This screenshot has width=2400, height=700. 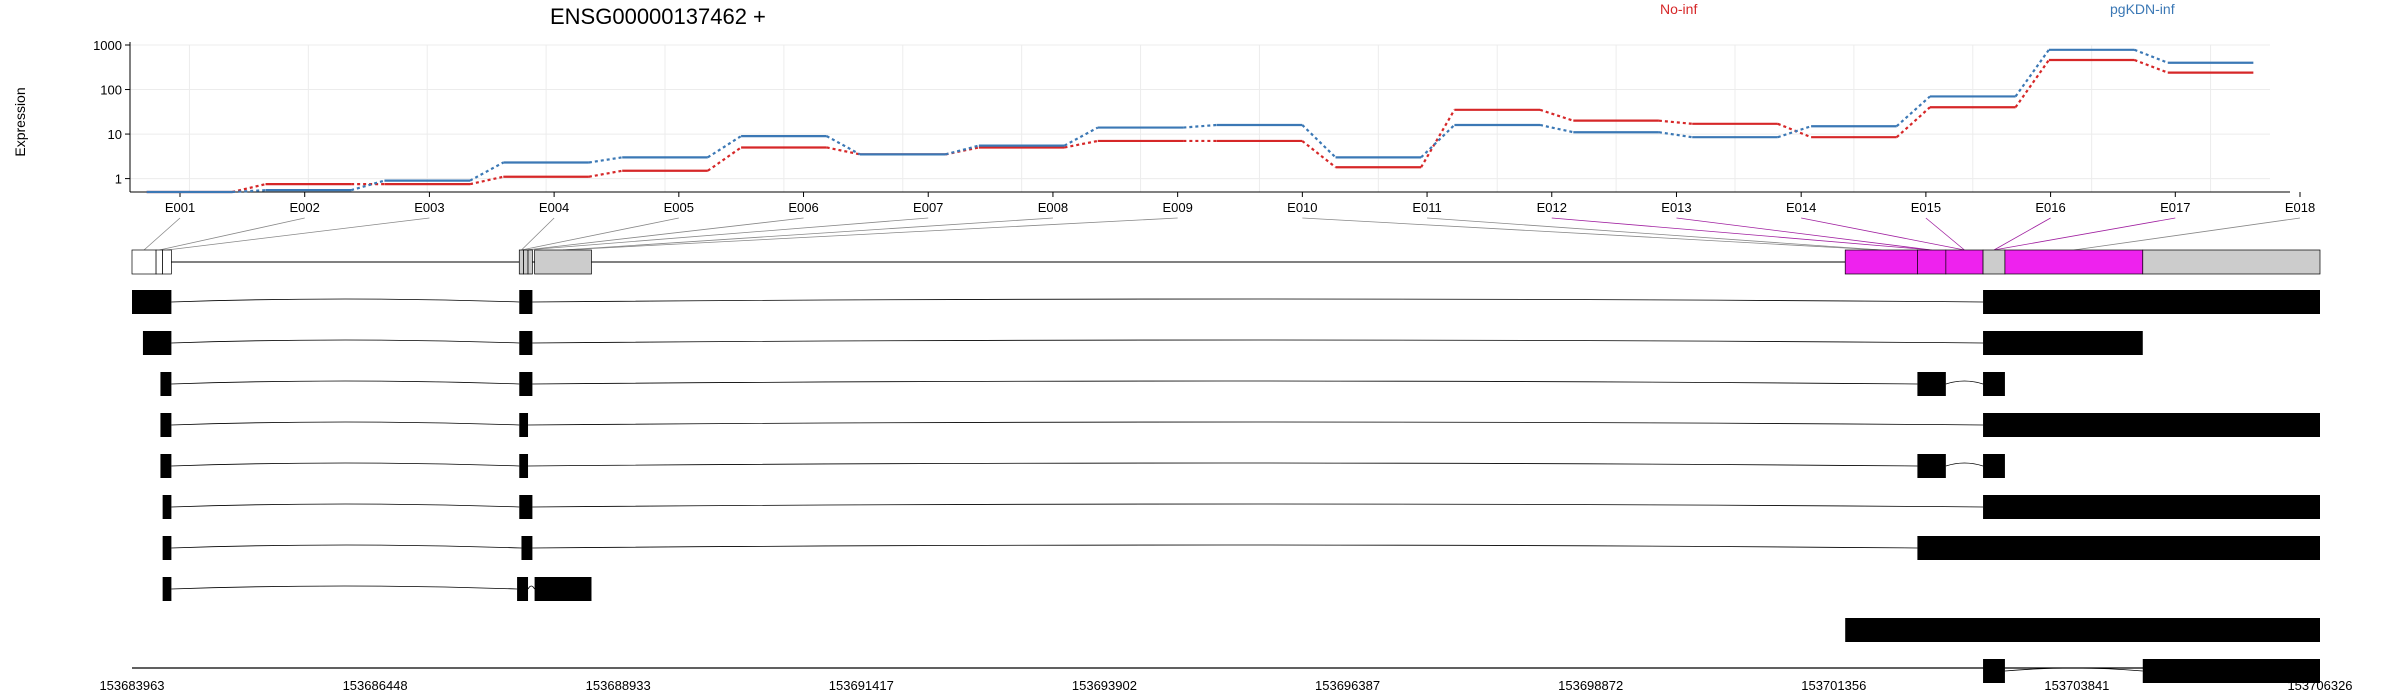 I want to click on y-tick-label: 10, so click(x=115, y=134).